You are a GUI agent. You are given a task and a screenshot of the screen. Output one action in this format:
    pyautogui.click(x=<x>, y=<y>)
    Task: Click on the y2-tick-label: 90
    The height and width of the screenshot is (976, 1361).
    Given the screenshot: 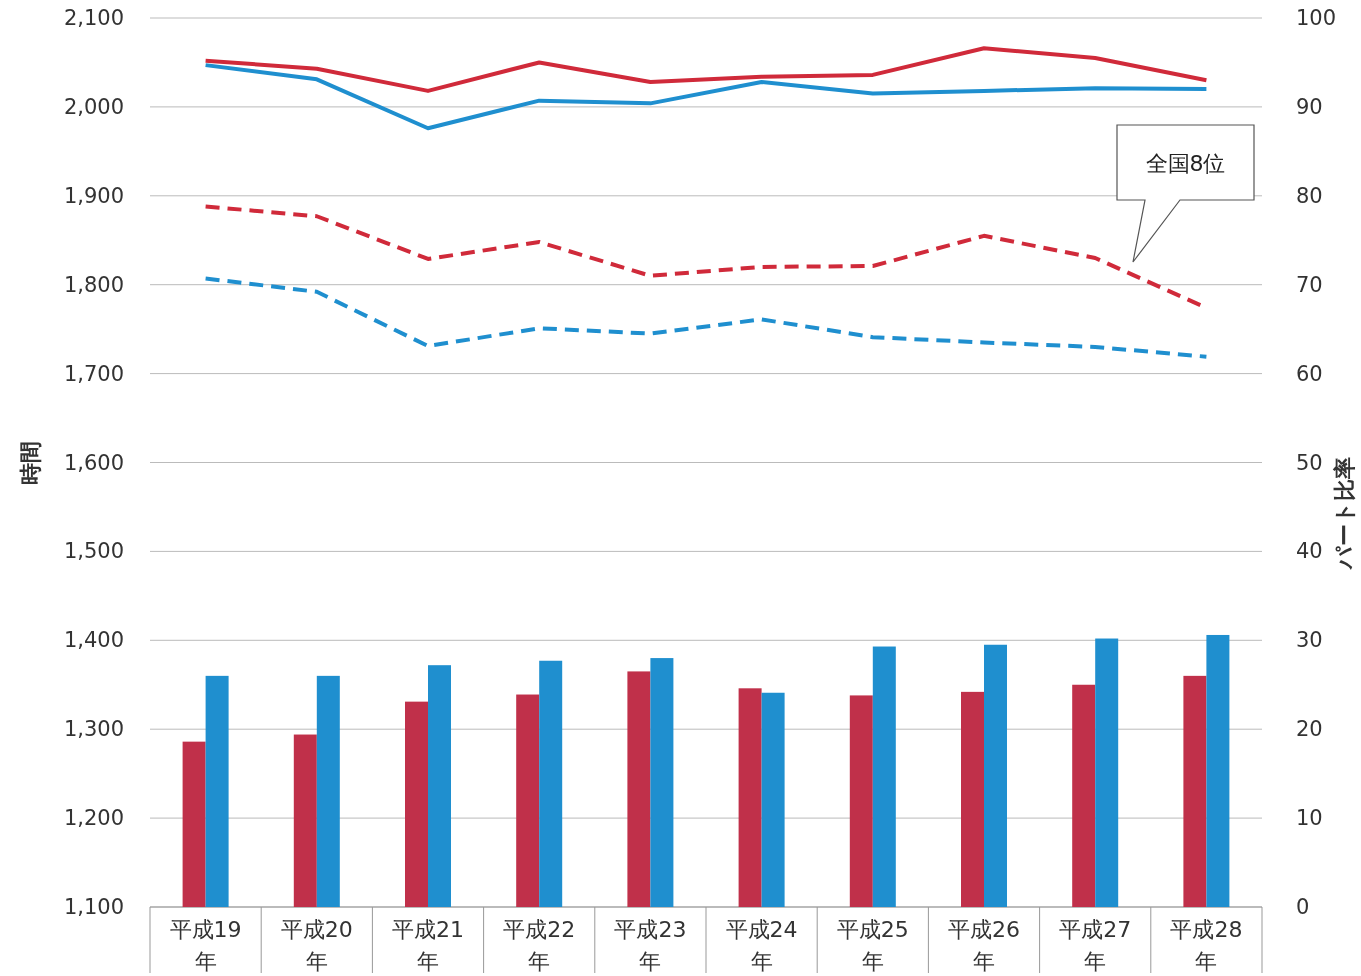 What is the action you would take?
    pyautogui.click(x=1309, y=106)
    